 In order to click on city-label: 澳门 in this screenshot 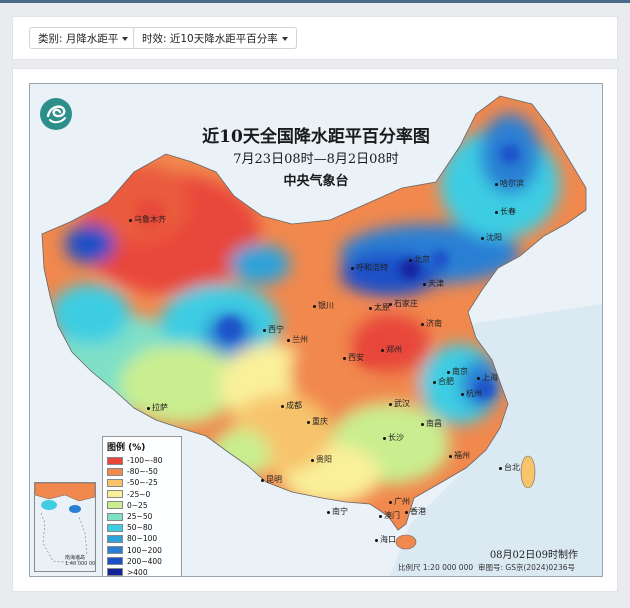, I will do `click(392, 515)`.